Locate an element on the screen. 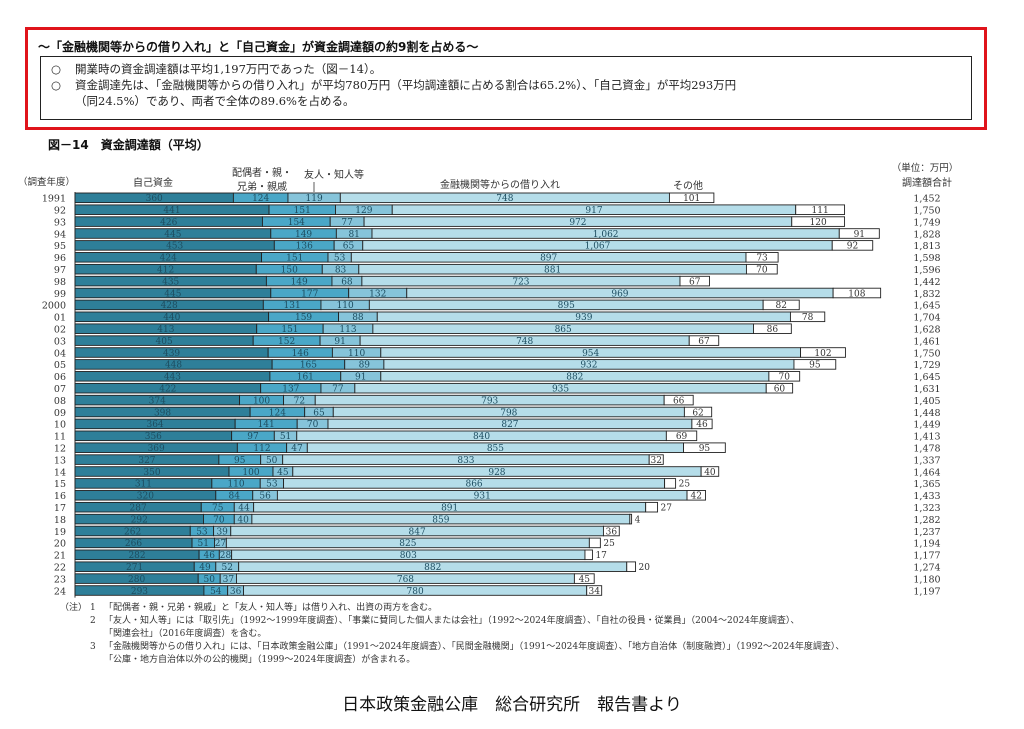 The width and height of the screenshot is (1024, 729). total-value: 1,442 is located at coordinates (926, 282).